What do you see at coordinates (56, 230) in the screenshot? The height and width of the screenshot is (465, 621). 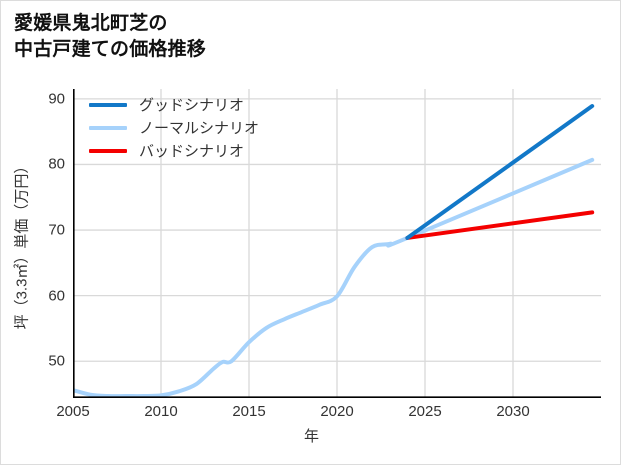 I see `y-tick-label: 70` at bounding box center [56, 230].